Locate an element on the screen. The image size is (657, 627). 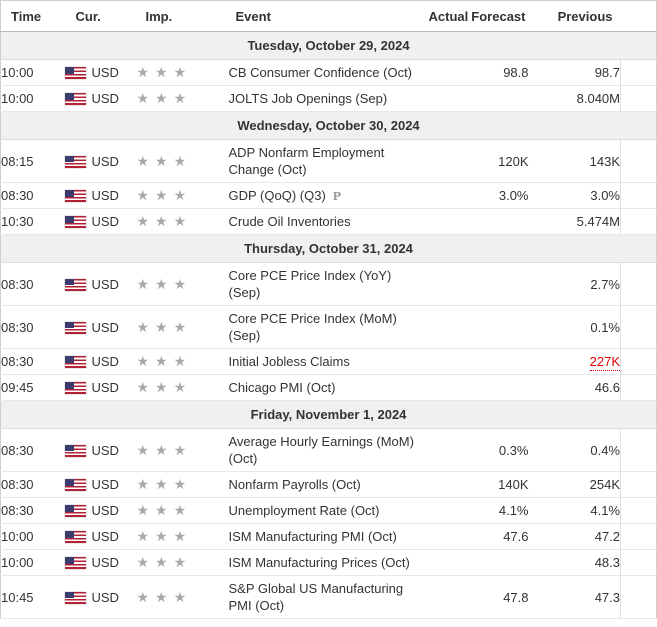
previous-value: 8.040M is located at coordinates (598, 98).